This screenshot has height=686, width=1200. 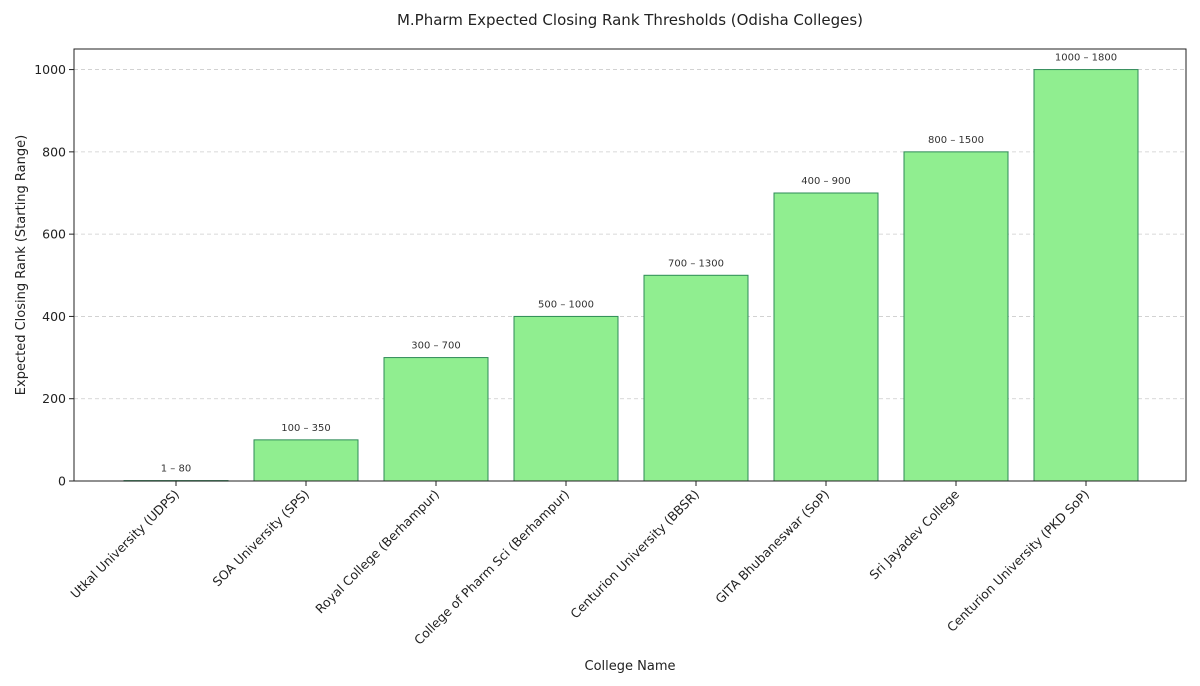 I want to click on y-tick-label: 800, so click(x=54, y=151).